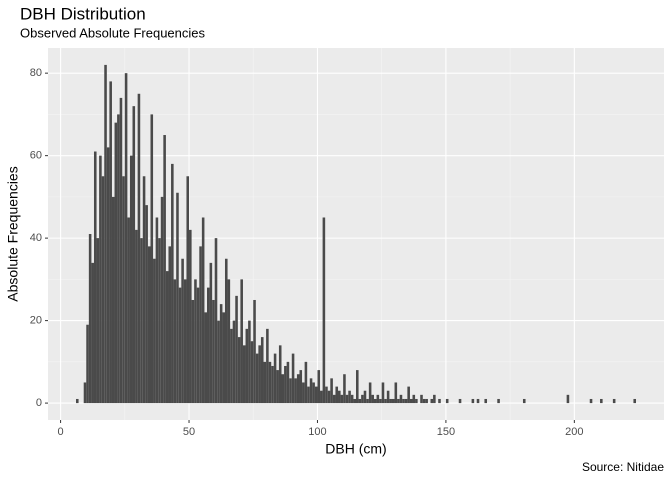  What do you see at coordinates (36, 156) in the screenshot?
I see `y-tick-label: 60` at bounding box center [36, 156].